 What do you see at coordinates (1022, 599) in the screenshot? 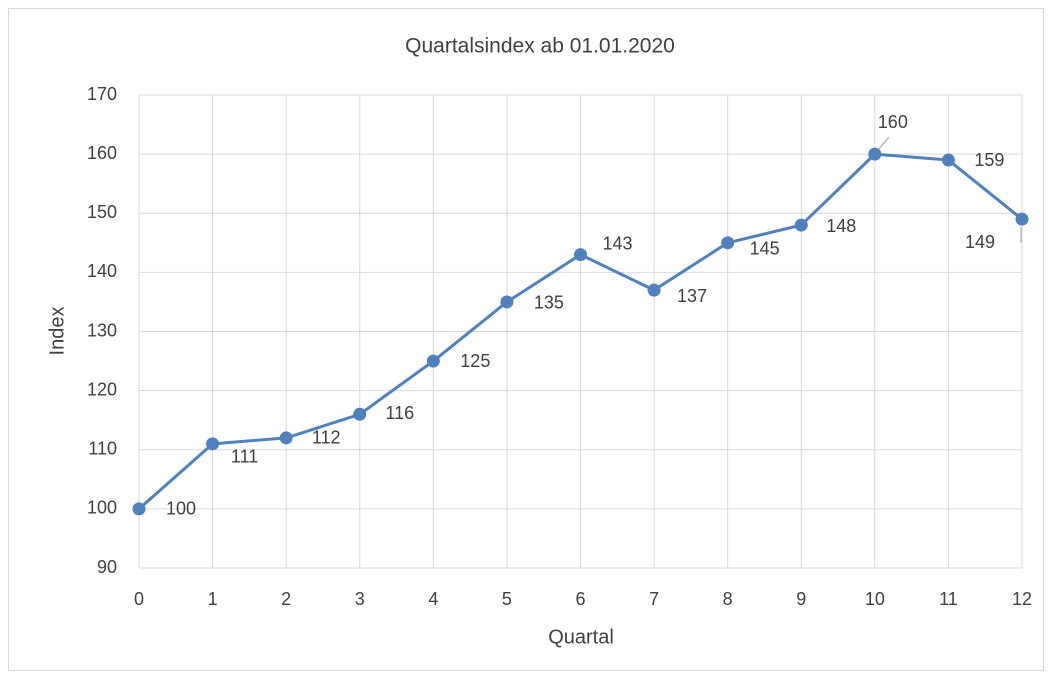
I see `x-tick-label: 12` at bounding box center [1022, 599].